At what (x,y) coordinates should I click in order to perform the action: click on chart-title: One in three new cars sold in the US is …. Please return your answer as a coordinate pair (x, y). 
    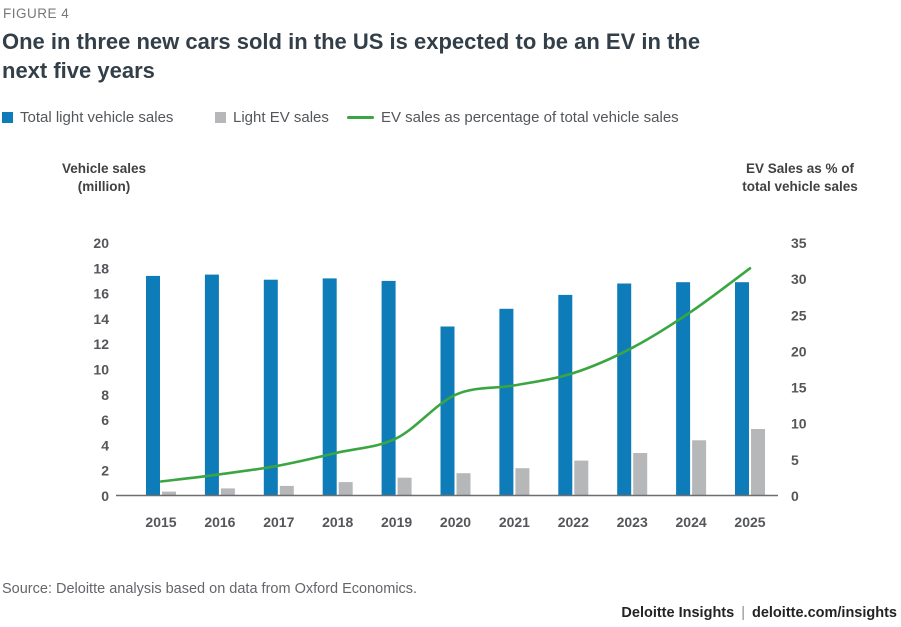
    Looking at the image, I should click on (351, 56).